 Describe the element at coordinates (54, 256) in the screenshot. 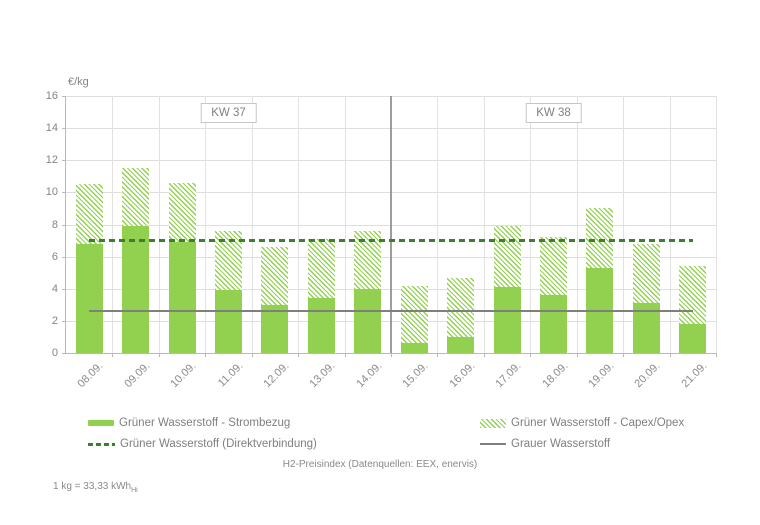

I see `y-axis-tick-label: 6` at that location.